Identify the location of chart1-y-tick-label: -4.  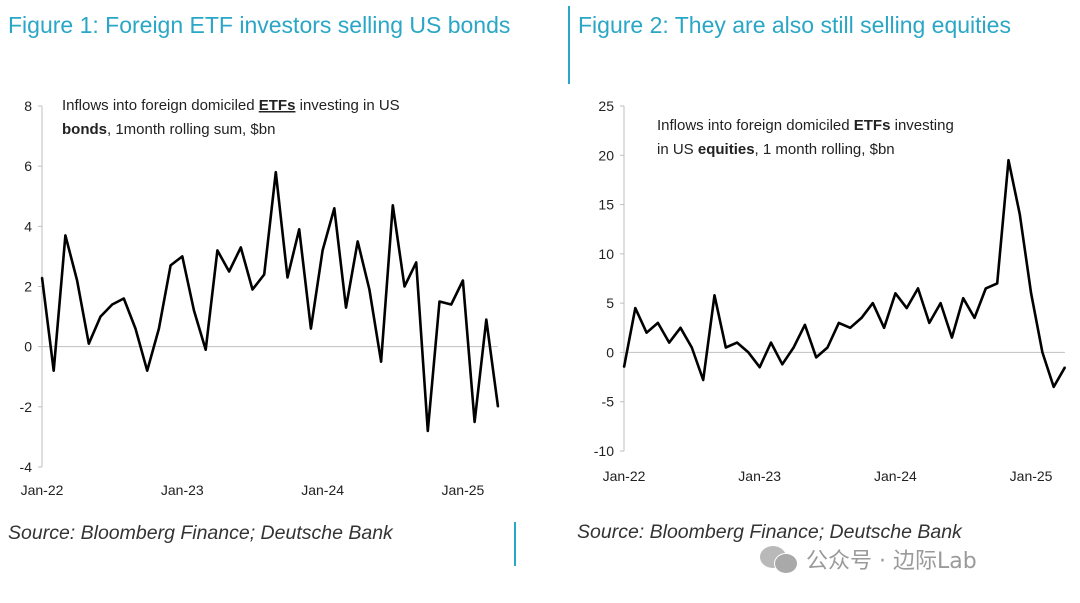
(26, 467).